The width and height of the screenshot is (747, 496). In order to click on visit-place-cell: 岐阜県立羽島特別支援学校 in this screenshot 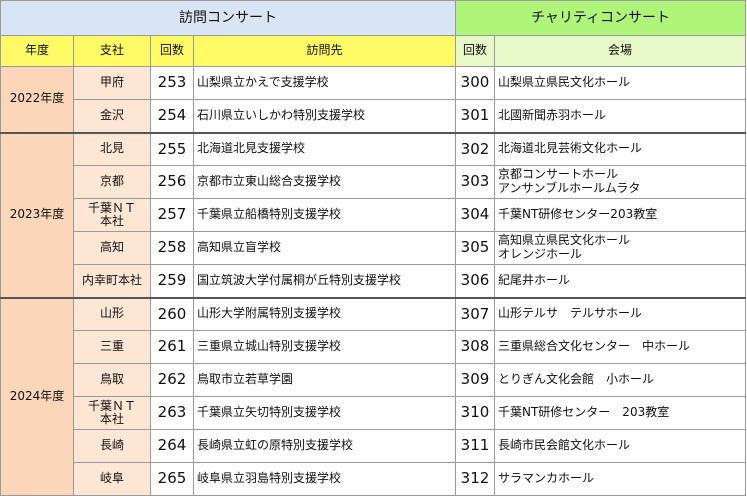, I will do `click(324, 479)`.